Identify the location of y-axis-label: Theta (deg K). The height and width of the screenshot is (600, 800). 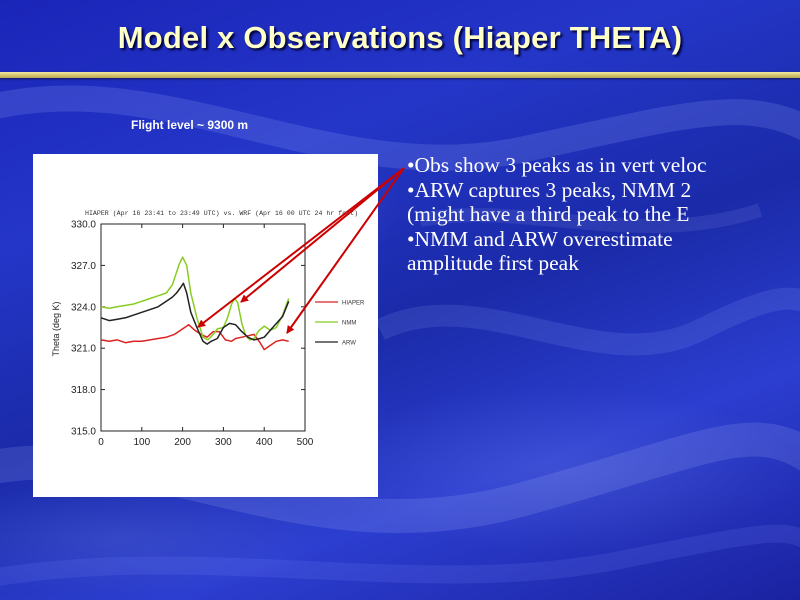
(56, 328).